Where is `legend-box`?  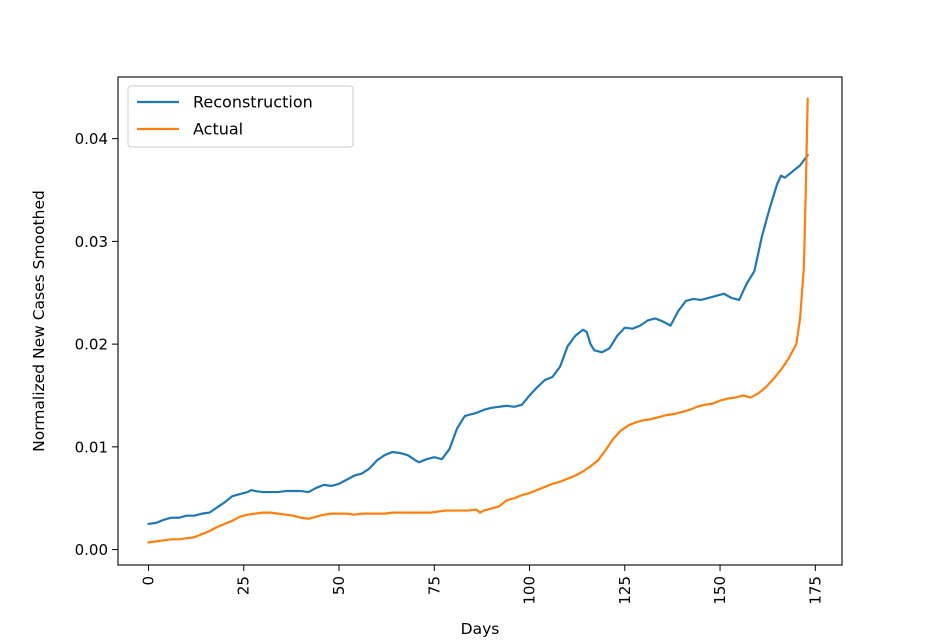
legend-box is located at coordinates (240, 116).